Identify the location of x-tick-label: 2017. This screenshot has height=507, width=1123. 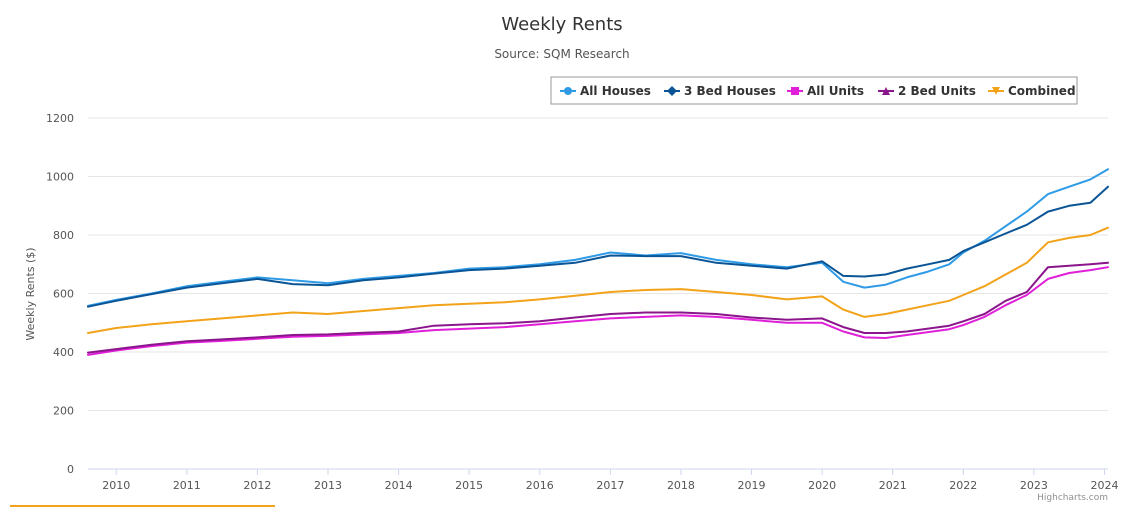
(610, 485).